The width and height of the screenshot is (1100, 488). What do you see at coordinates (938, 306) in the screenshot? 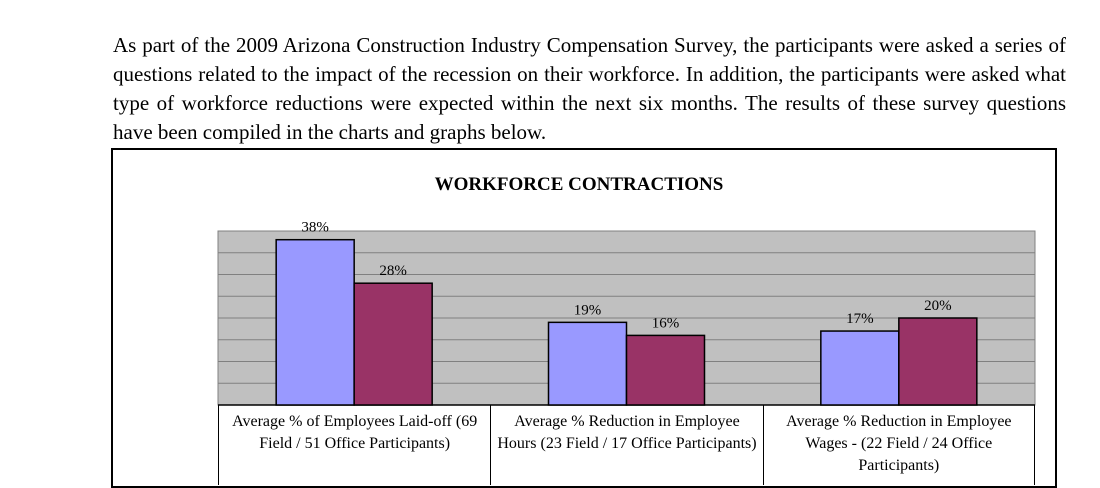
I see `data-label: 20%` at bounding box center [938, 306].